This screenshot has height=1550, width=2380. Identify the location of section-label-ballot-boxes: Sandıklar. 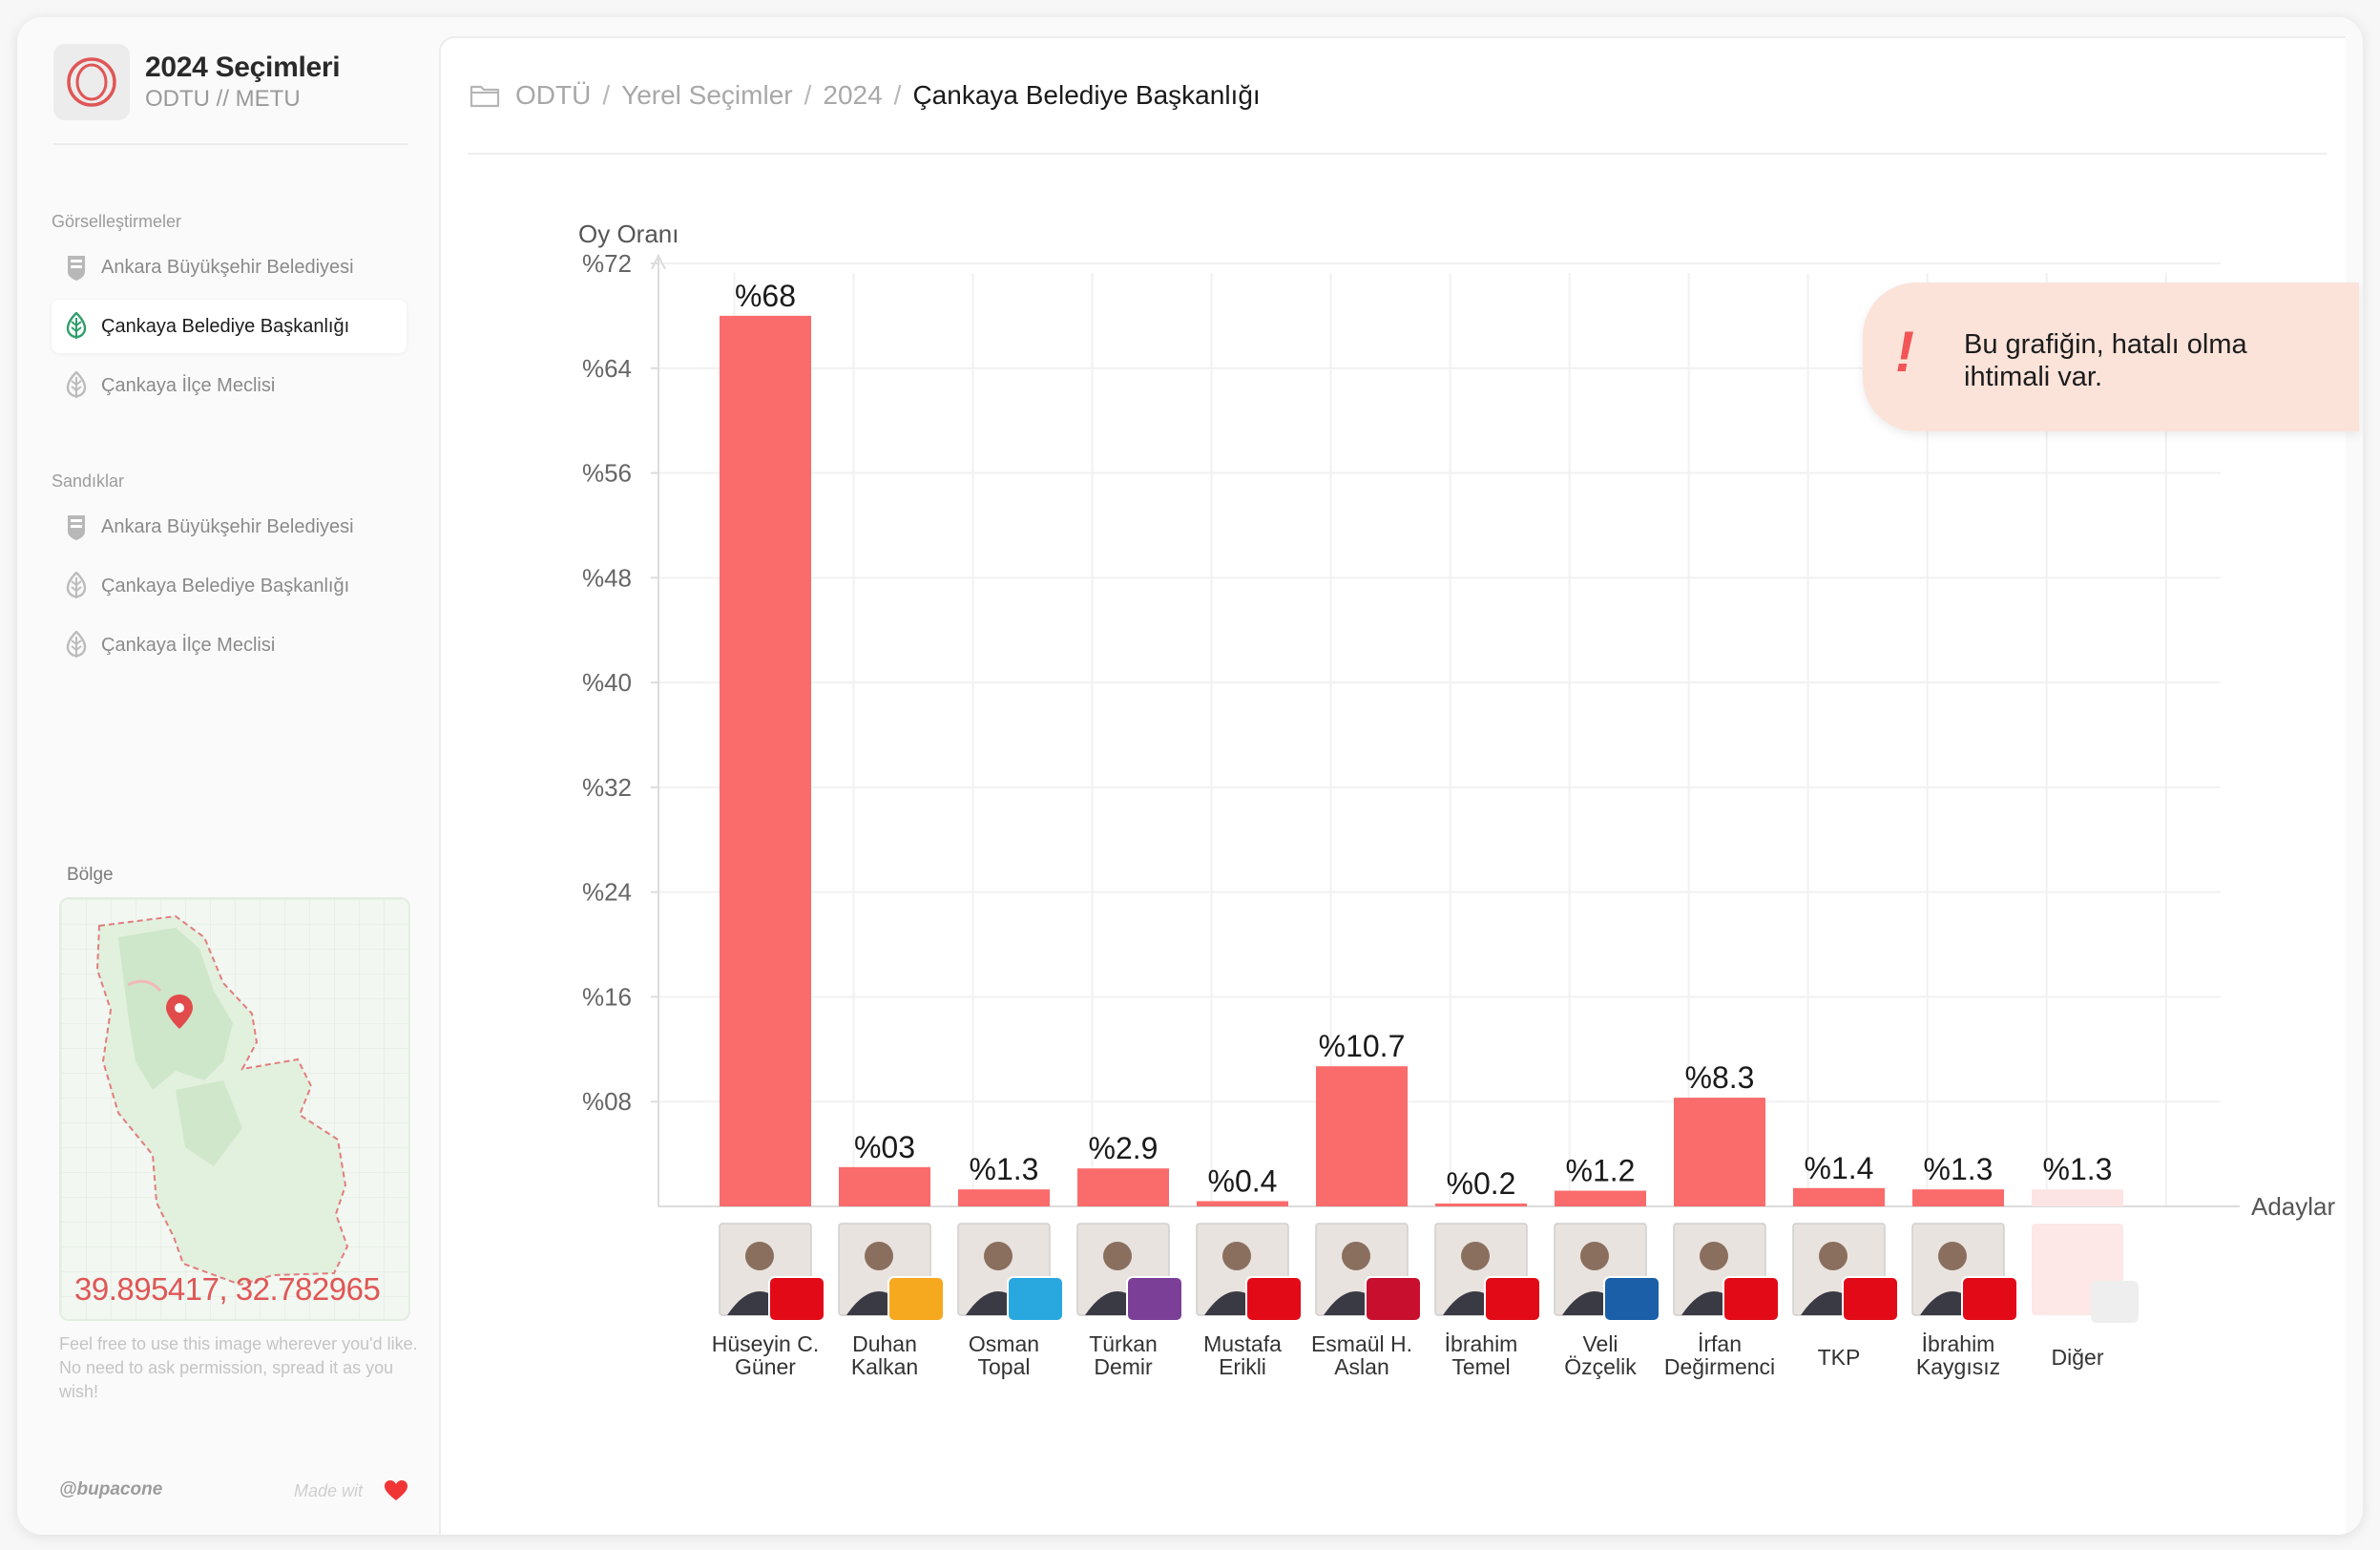
(88, 481).